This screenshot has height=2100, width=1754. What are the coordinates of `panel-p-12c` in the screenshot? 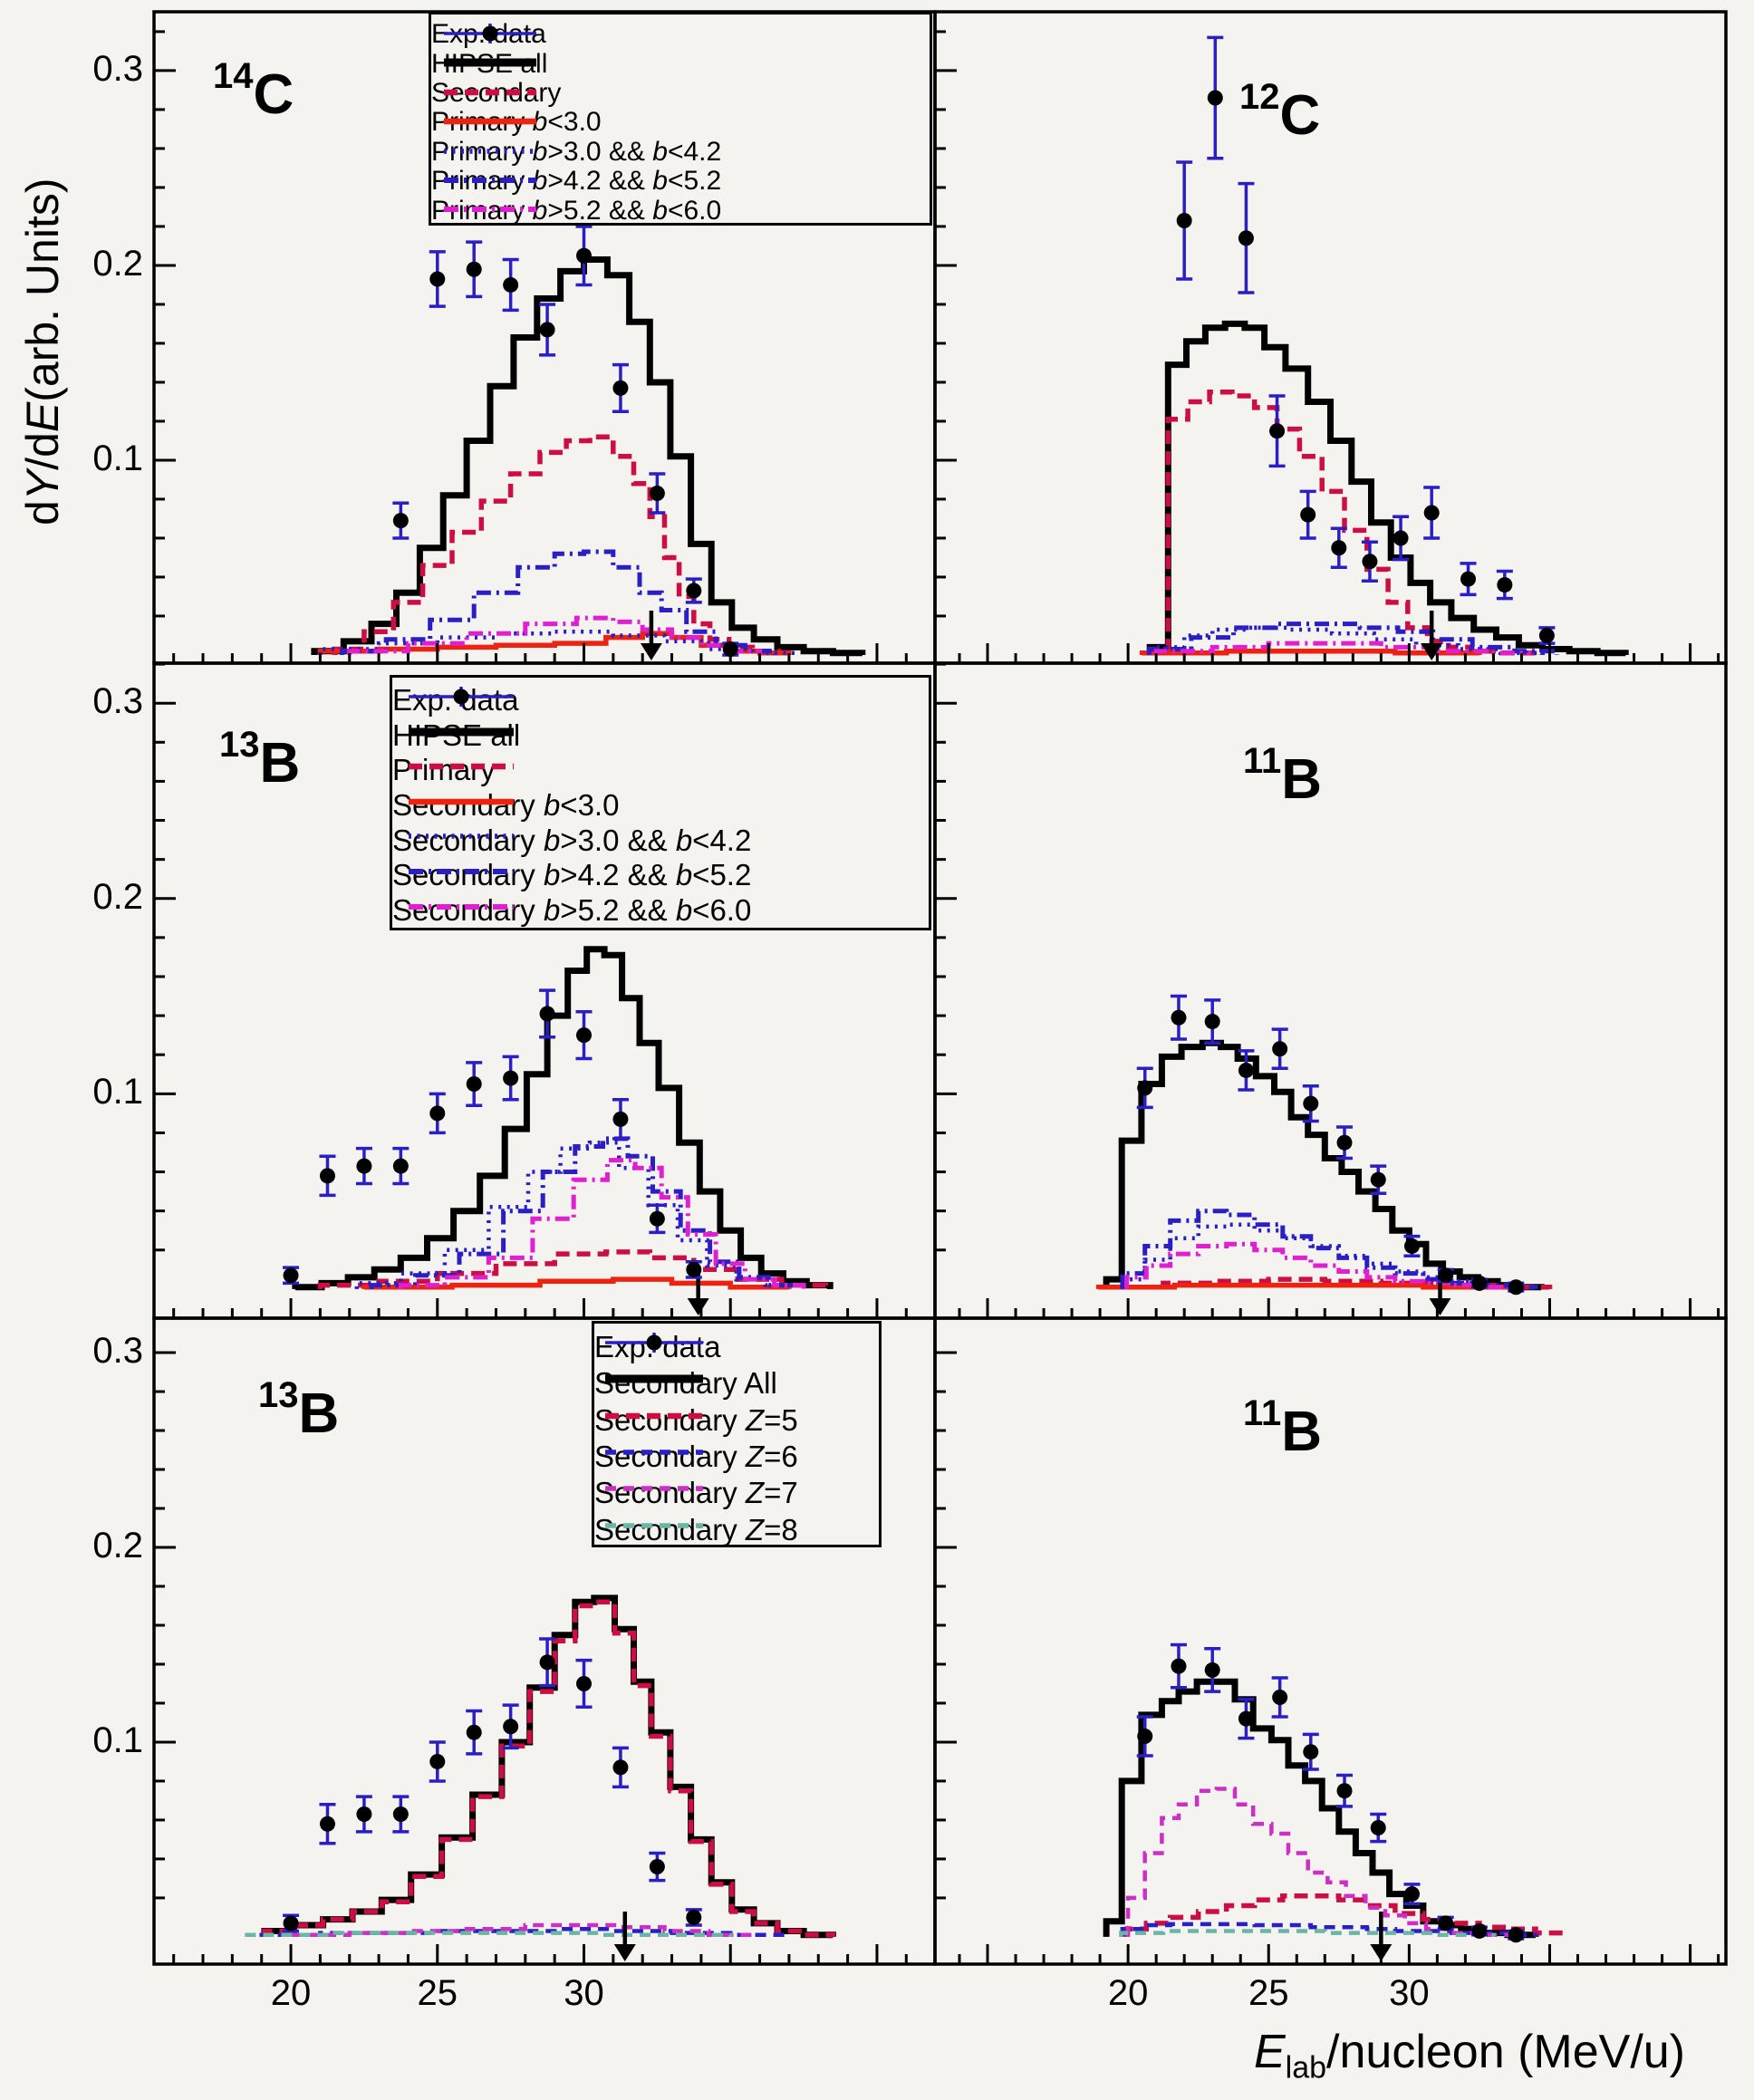 It's located at (1330, 337).